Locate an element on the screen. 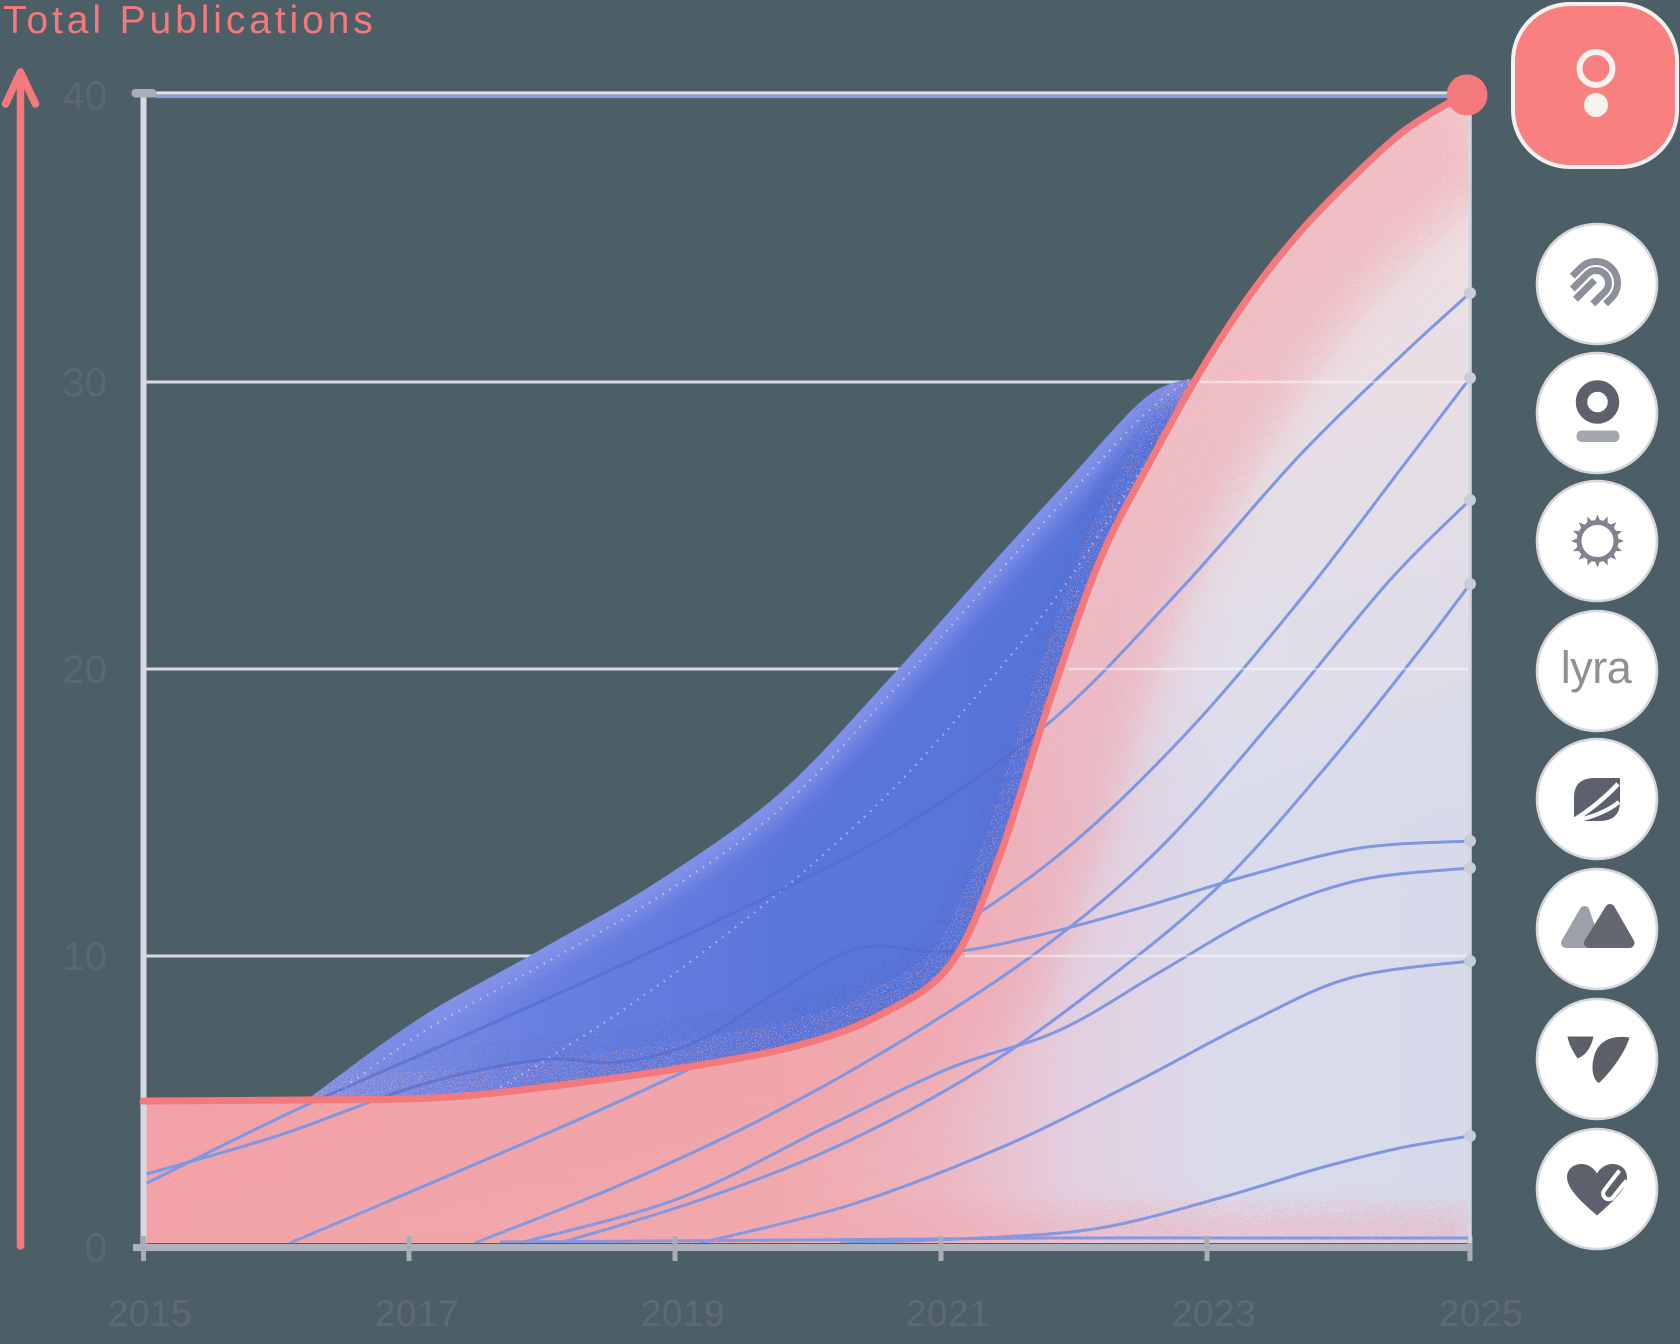  svg-text: Total Publications is located at coordinates (190, 21).